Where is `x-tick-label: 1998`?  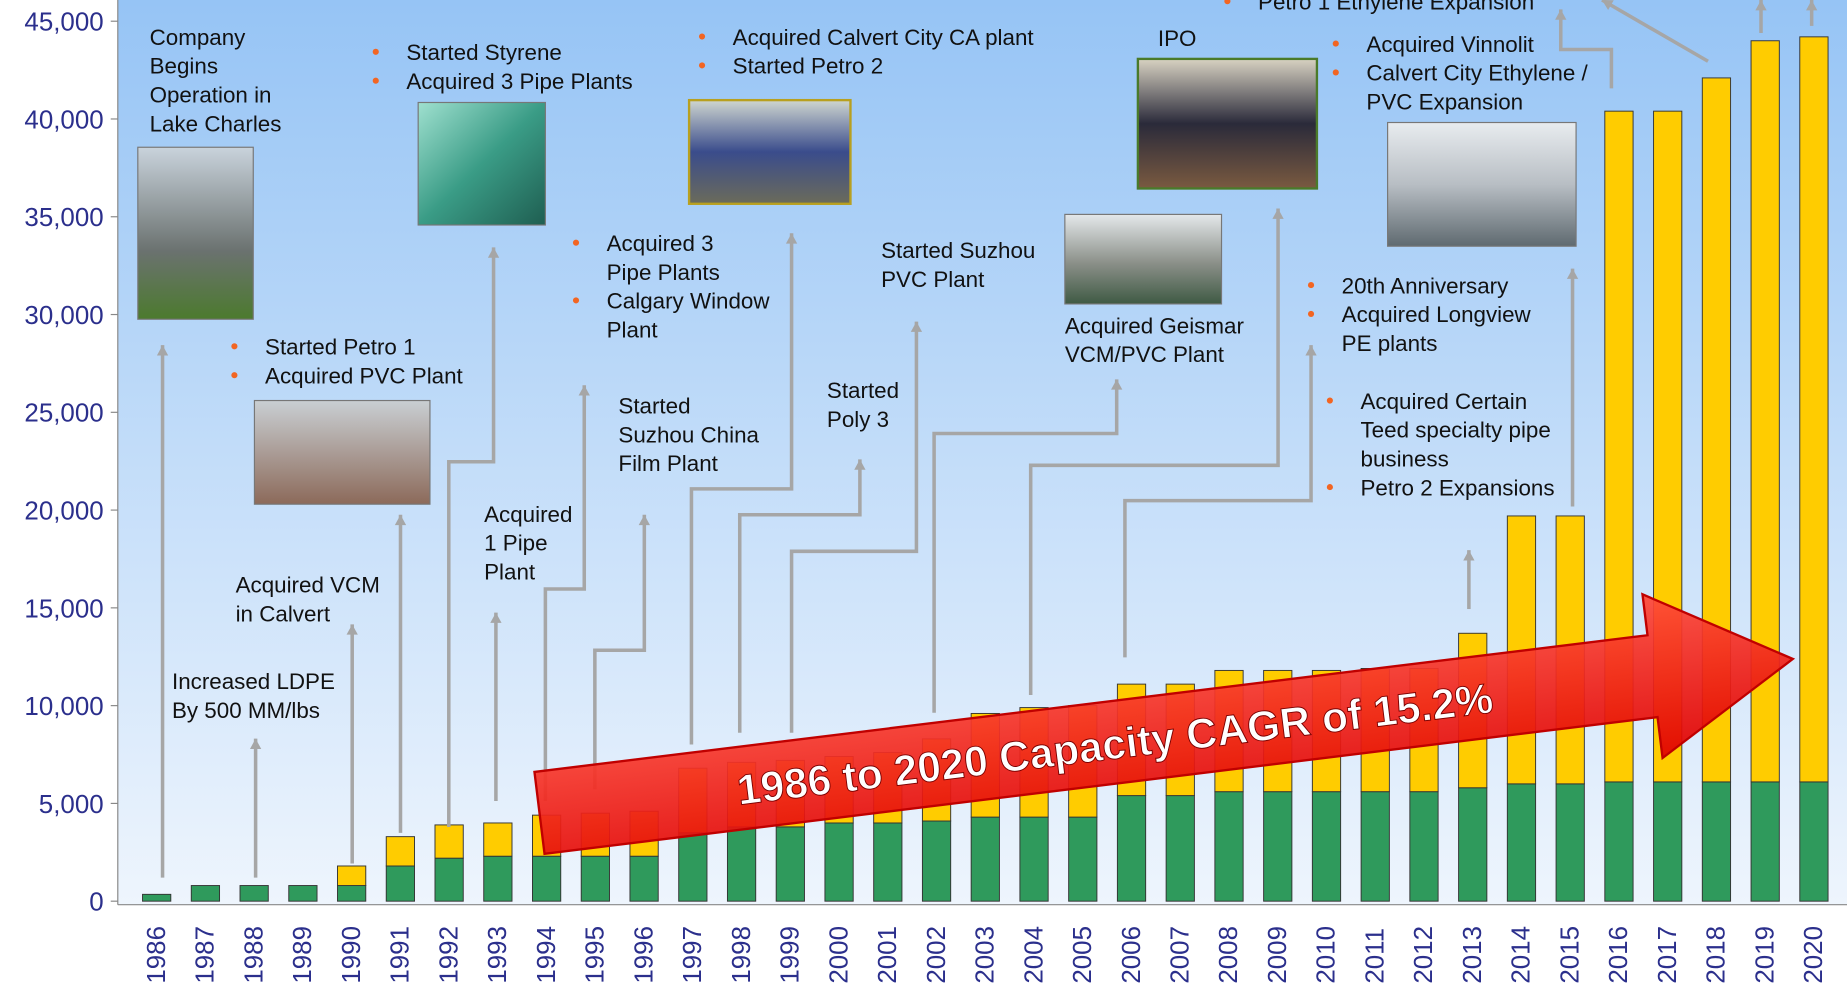 x-tick-label: 1998 is located at coordinates (742, 955).